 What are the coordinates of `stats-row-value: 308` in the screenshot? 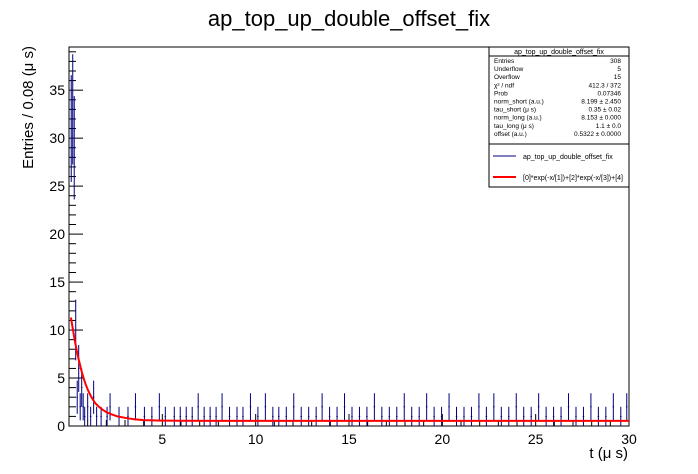 It's located at (615, 61).